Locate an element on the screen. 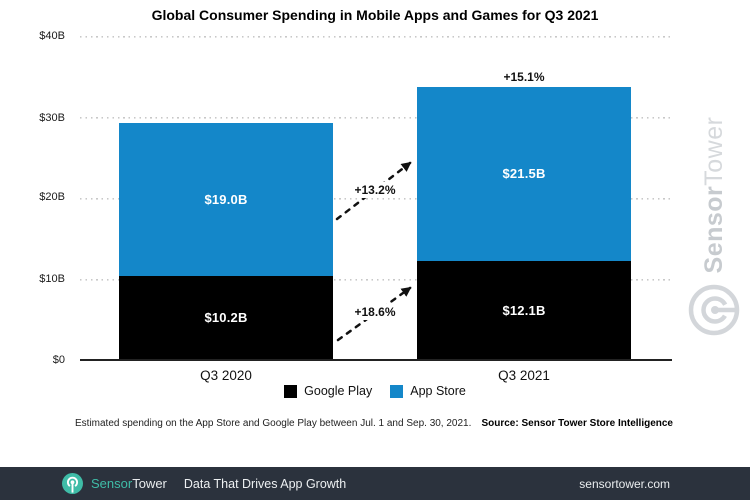  sensor-tower-watermark-icon is located at coordinates (714, 310).